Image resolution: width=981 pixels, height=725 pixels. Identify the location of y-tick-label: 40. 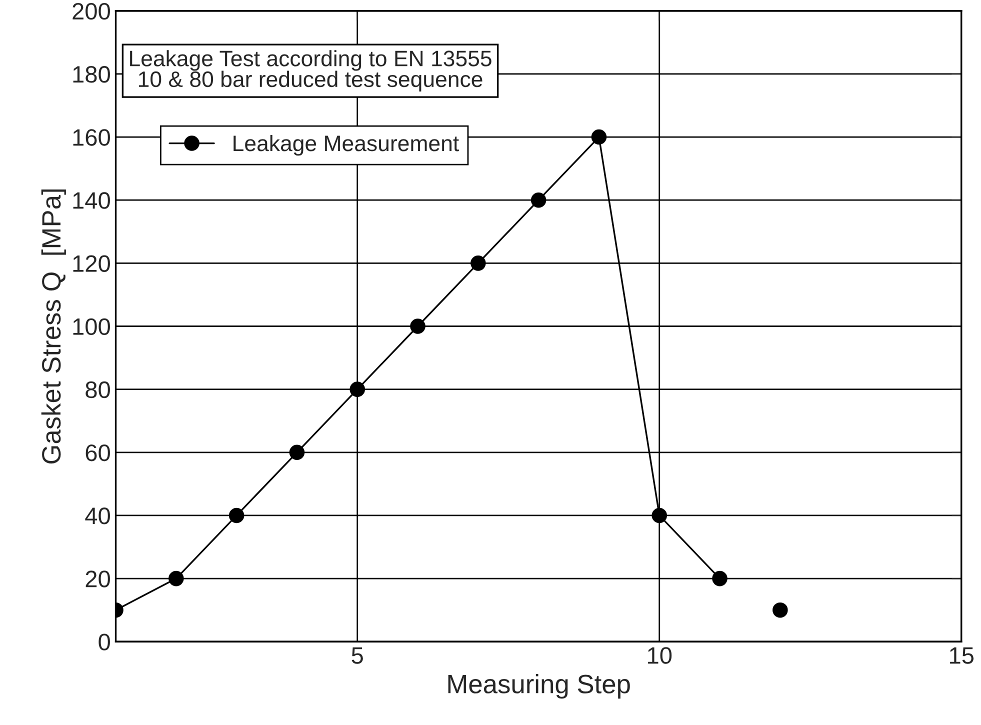
(97, 516).